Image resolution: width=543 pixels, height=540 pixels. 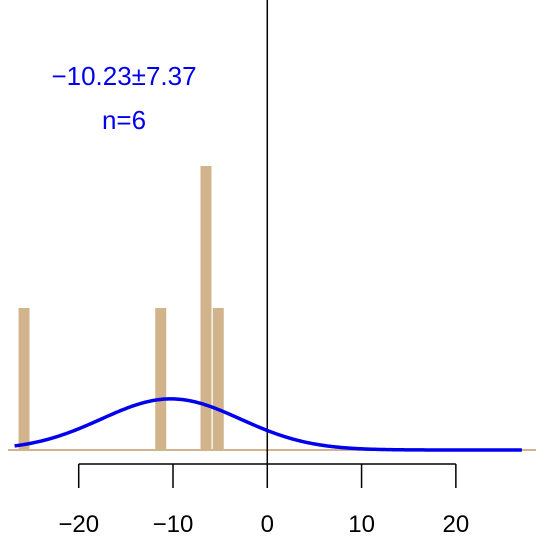 I want to click on x-axis: −20 −10 0 10 20, so click(x=264, y=500).